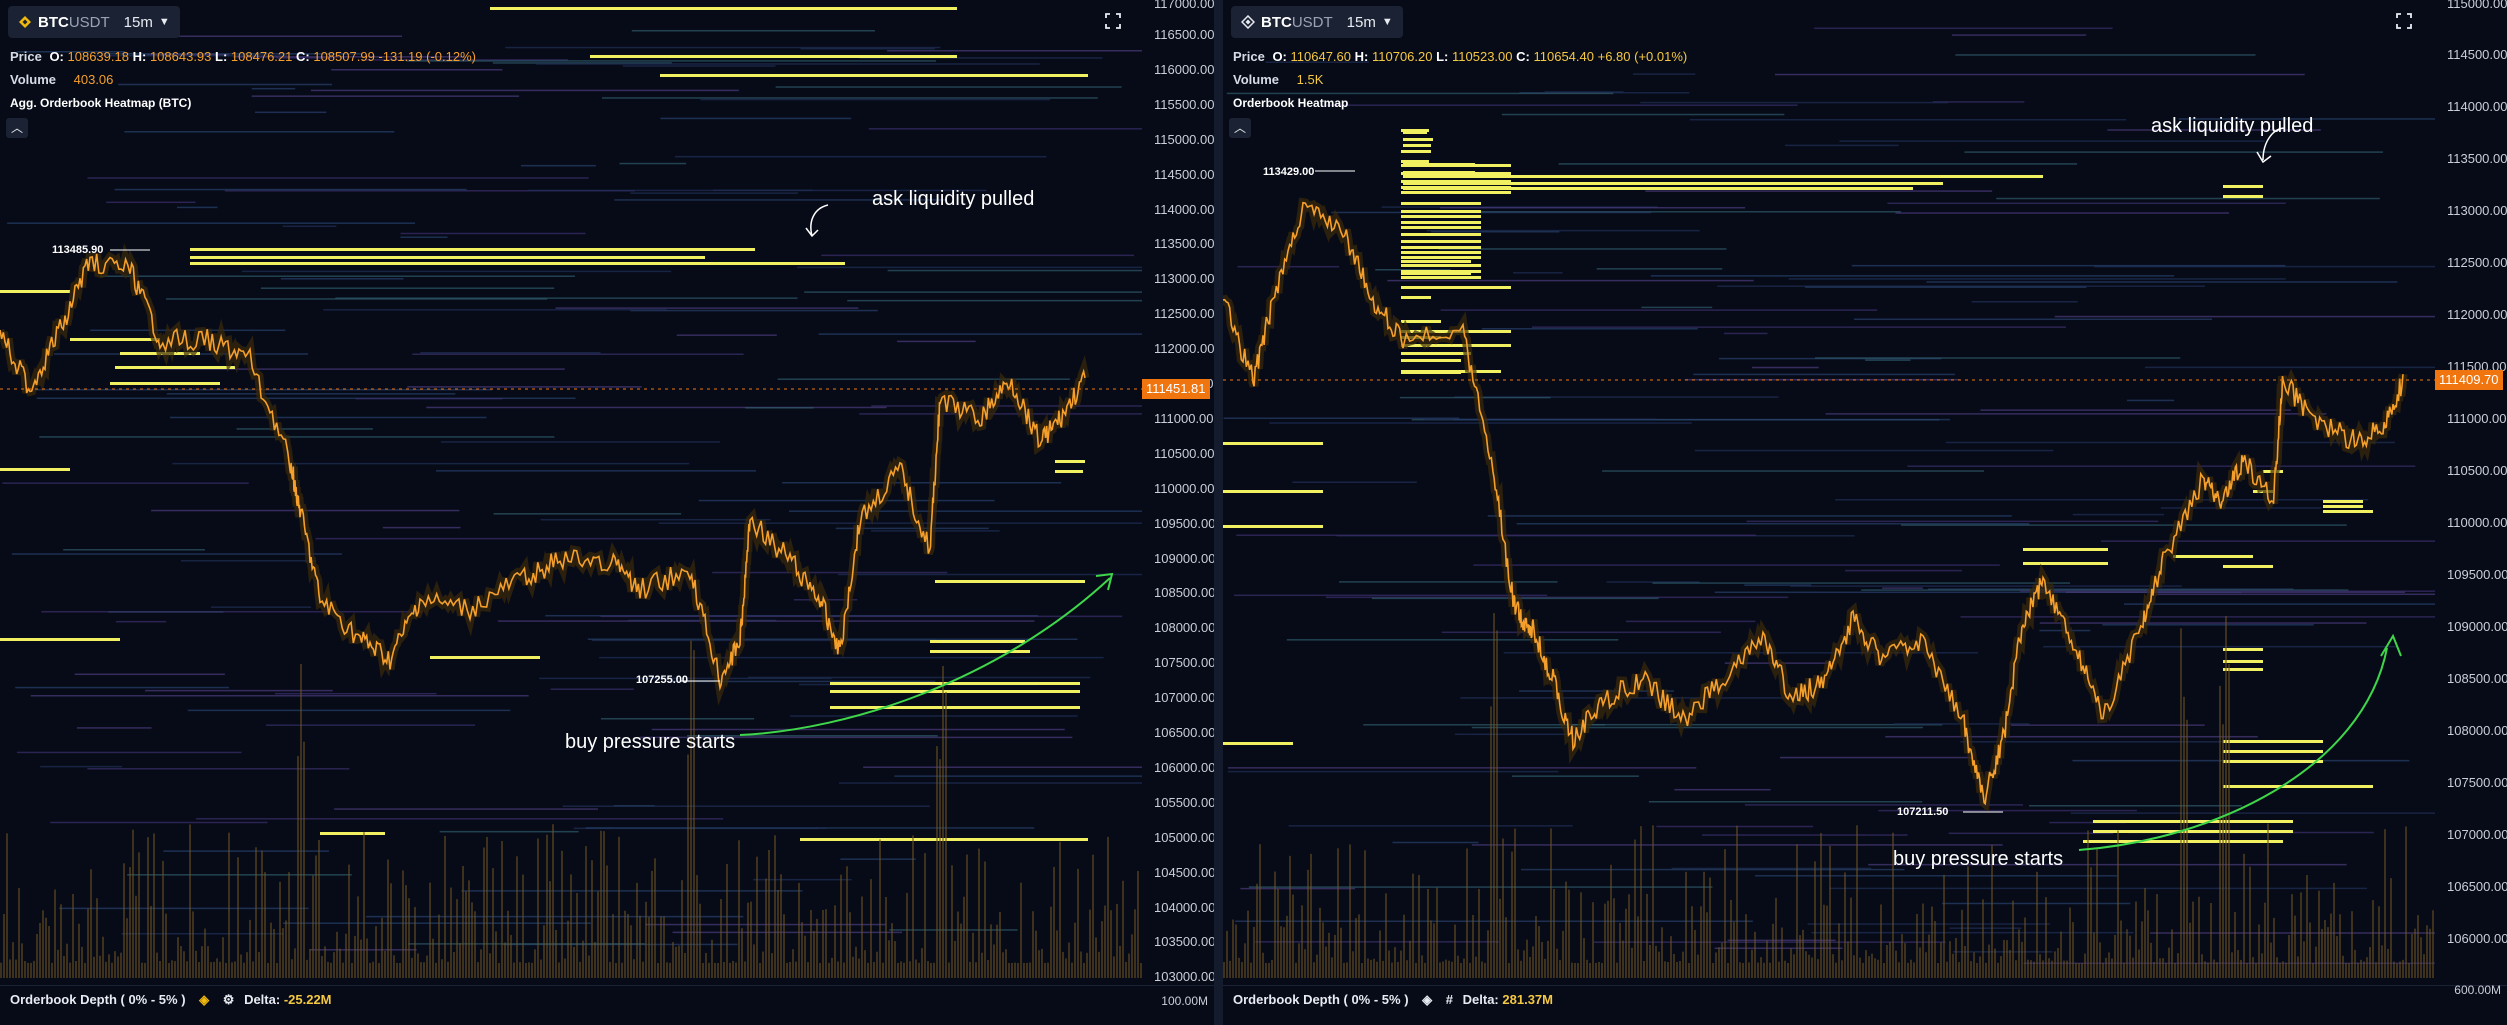 The width and height of the screenshot is (2507, 1025). What do you see at coordinates (1387, 22) in the screenshot?
I see `chevron-down-icon: ▼` at bounding box center [1387, 22].